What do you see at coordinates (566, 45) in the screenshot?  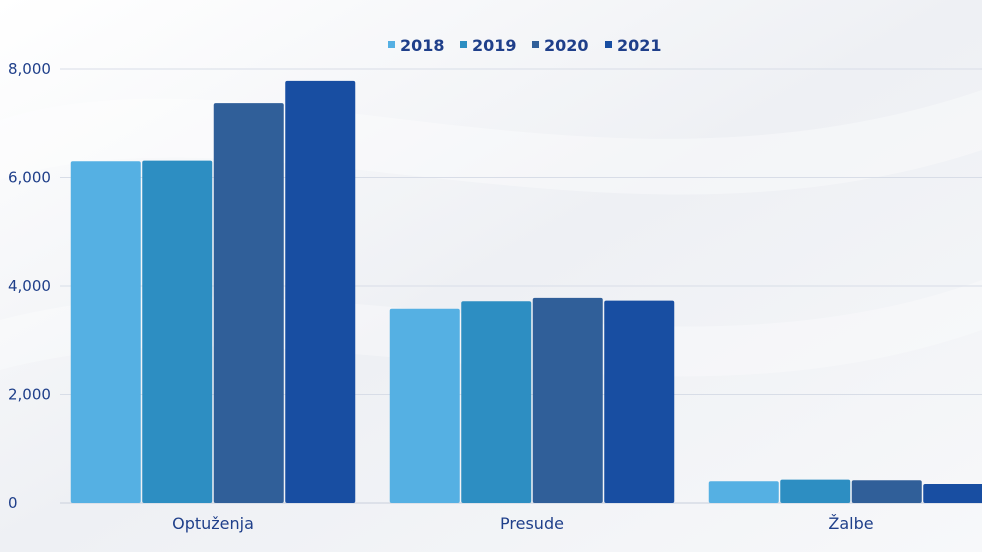 I see `legend-label: 2020` at bounding box center [566, 45].